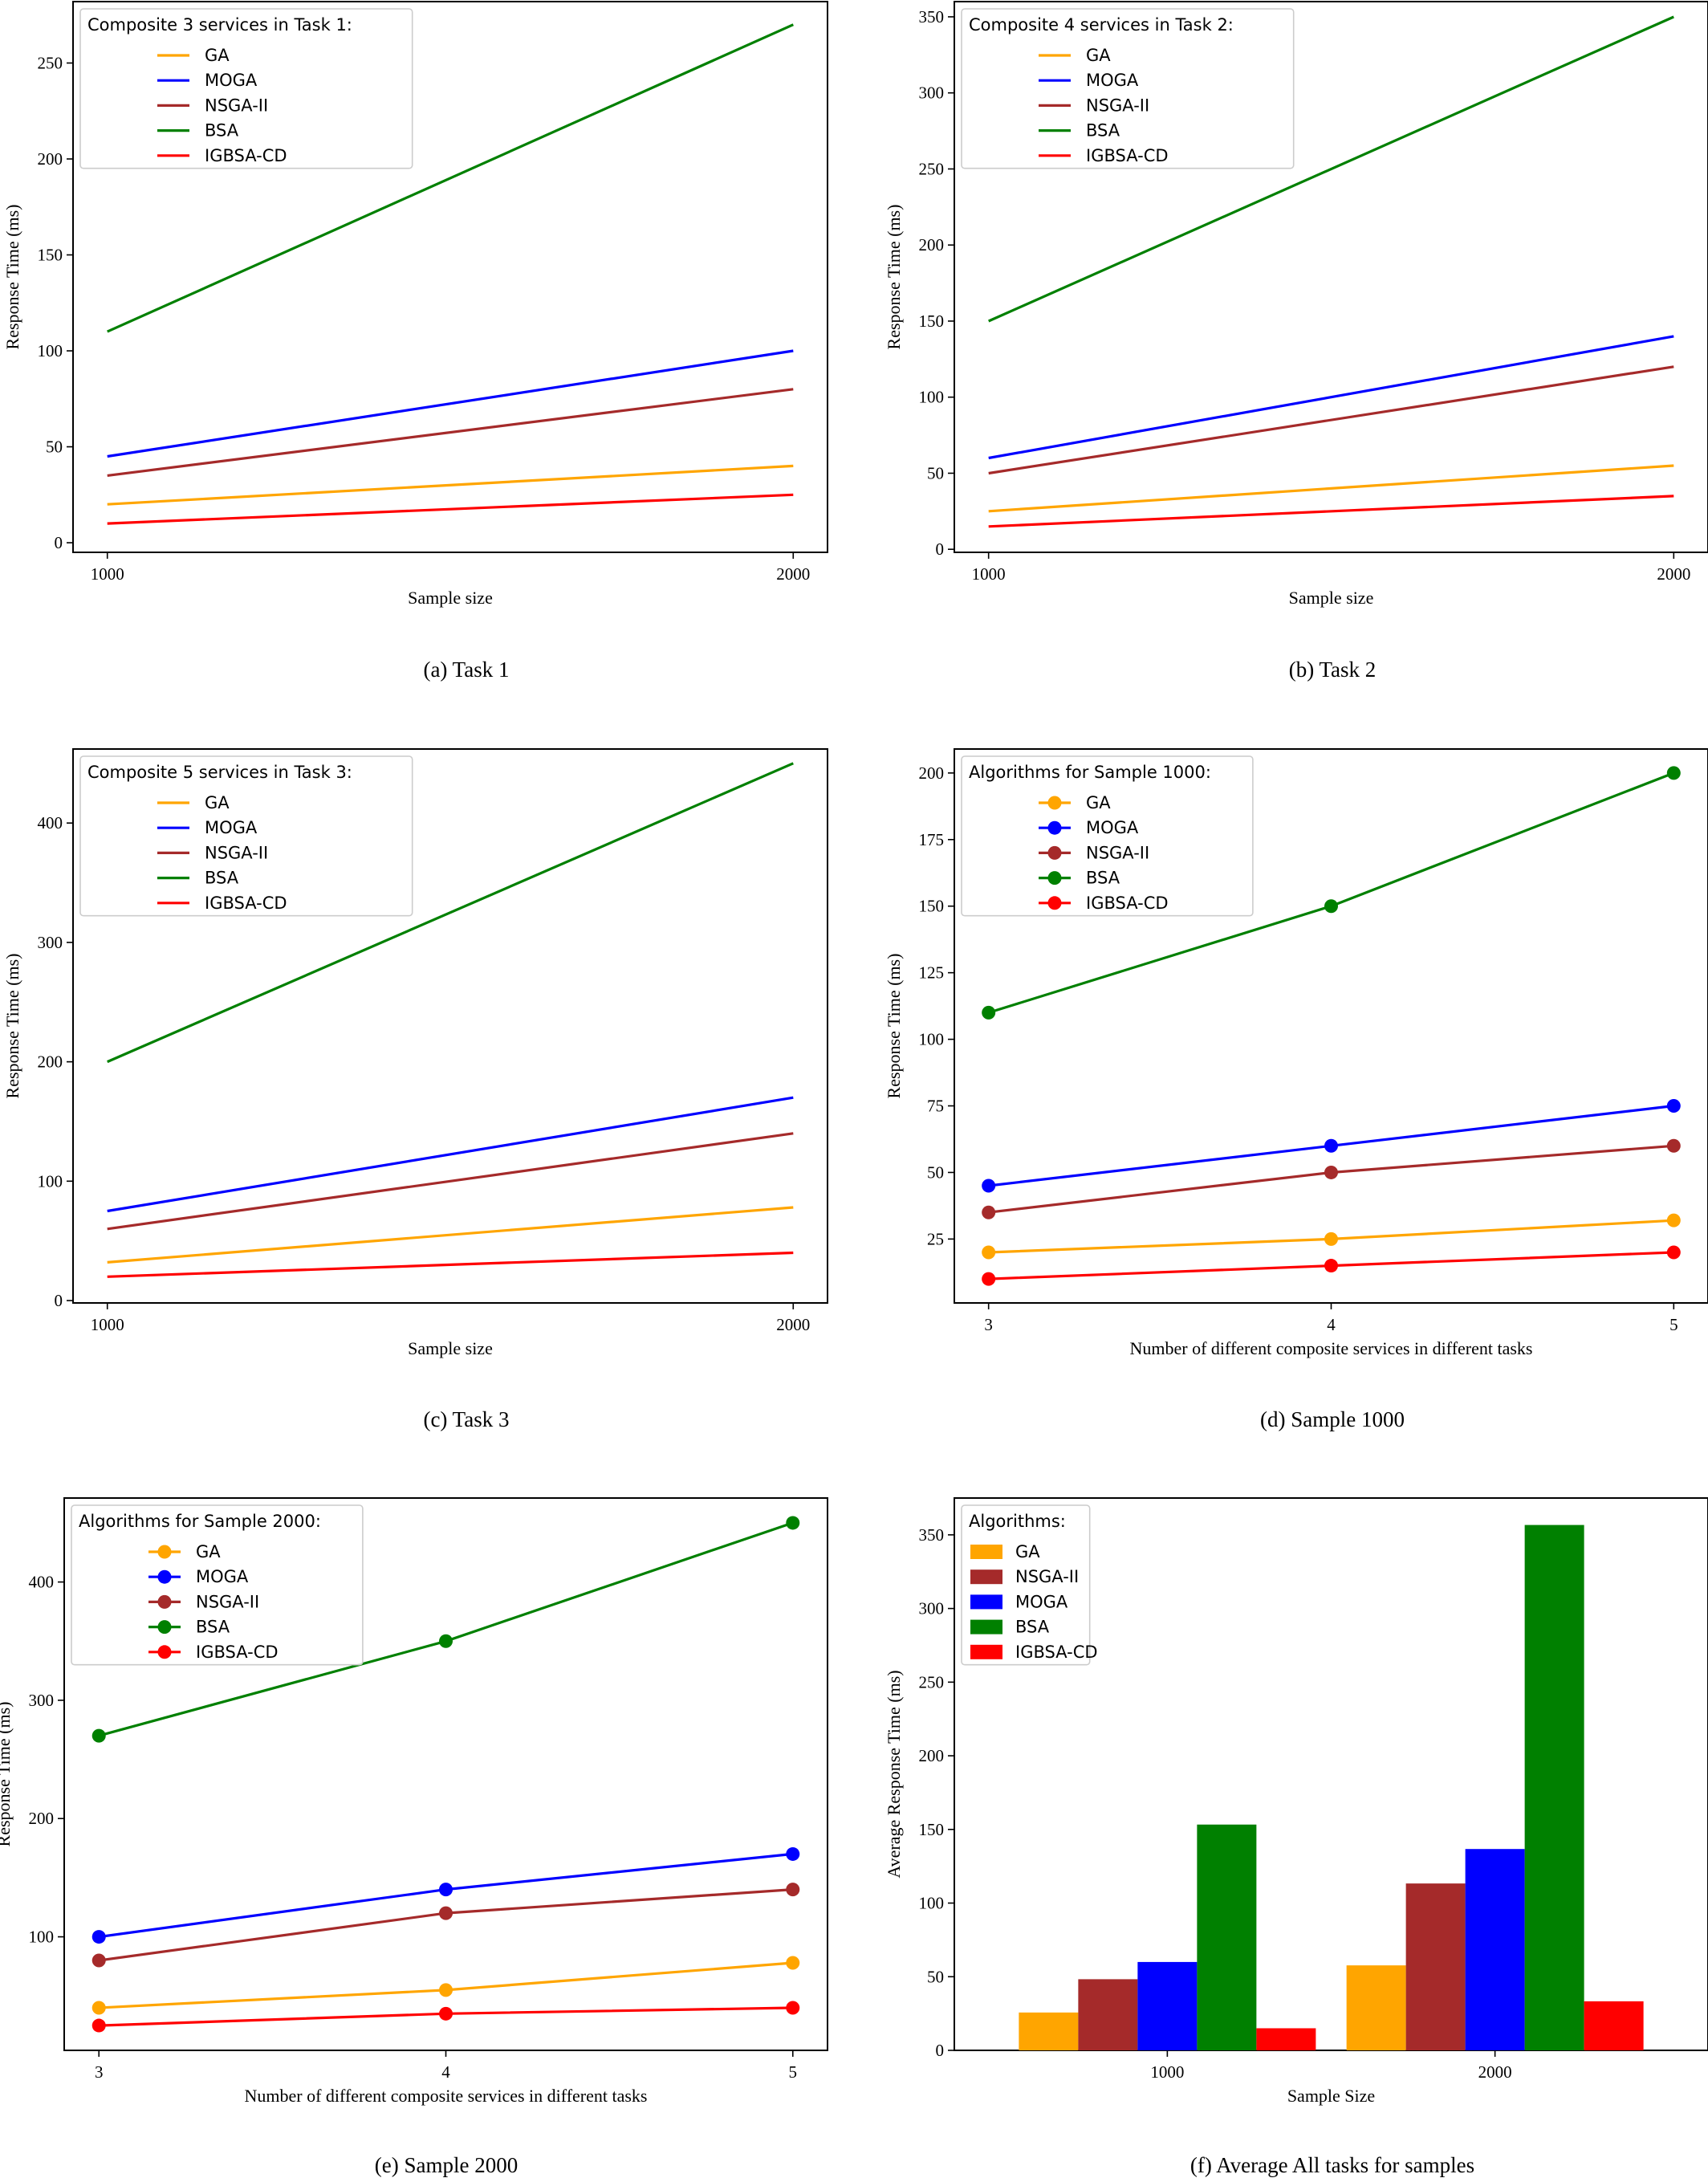 This screenshot has height=2178, width=1708. Describe the element at coordinates (51, 823) in the screenshot. I see `y-tick-label: 400` at that location.